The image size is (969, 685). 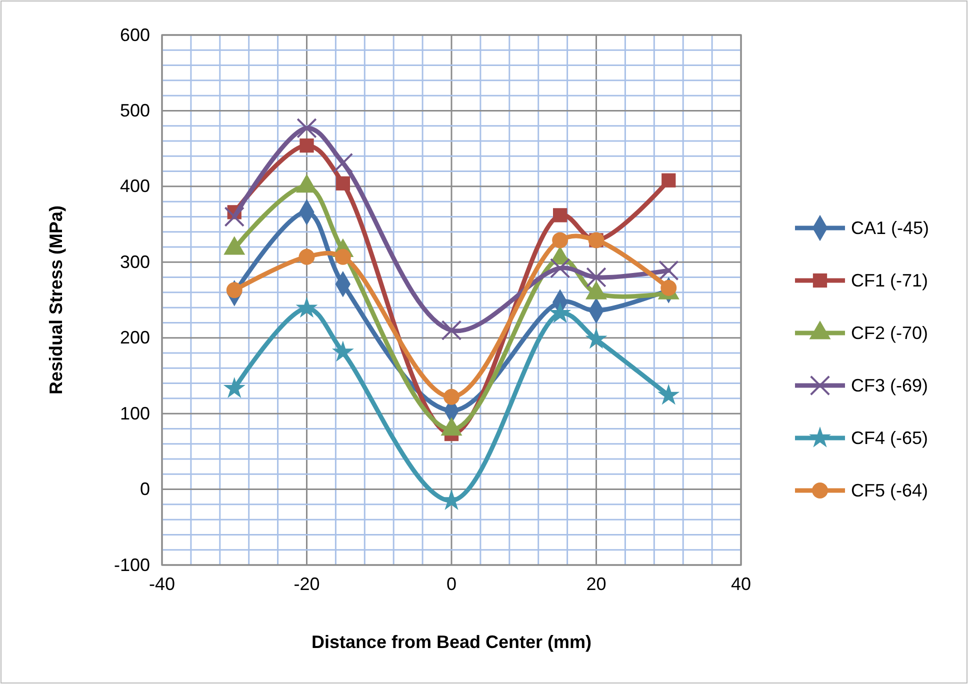 I want to click on y-tick-label: 600, so click(x=135, y=34).